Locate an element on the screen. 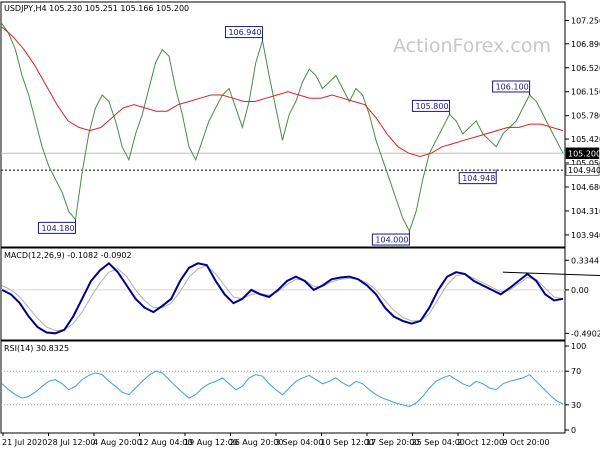 This screenshot has height=450, width=600. price-axis-tick-label: 105.780 is located at coordinates (585, 116).